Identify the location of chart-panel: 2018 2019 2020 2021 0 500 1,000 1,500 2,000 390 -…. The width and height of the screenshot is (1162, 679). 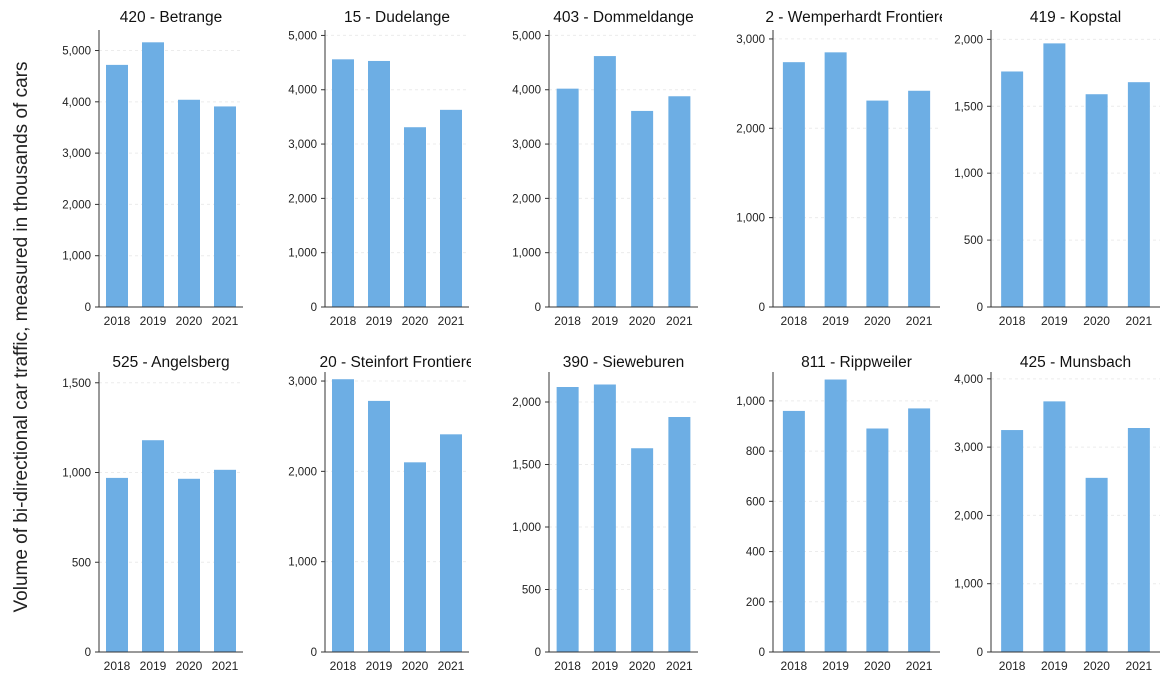
(605, 513).